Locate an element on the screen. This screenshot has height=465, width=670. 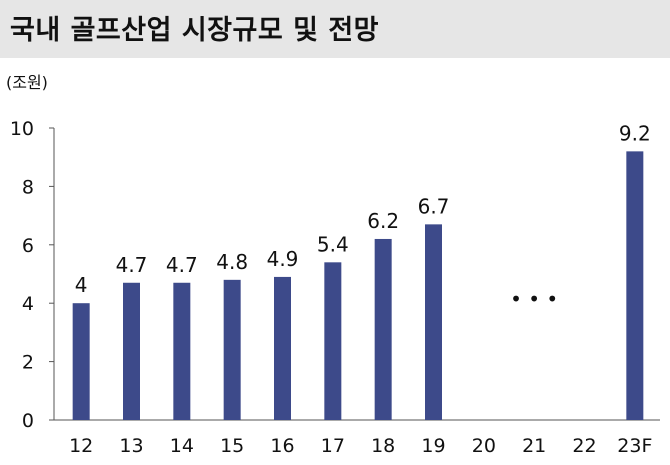
x-tick-label: 19 is located at coordinates (433, 446).